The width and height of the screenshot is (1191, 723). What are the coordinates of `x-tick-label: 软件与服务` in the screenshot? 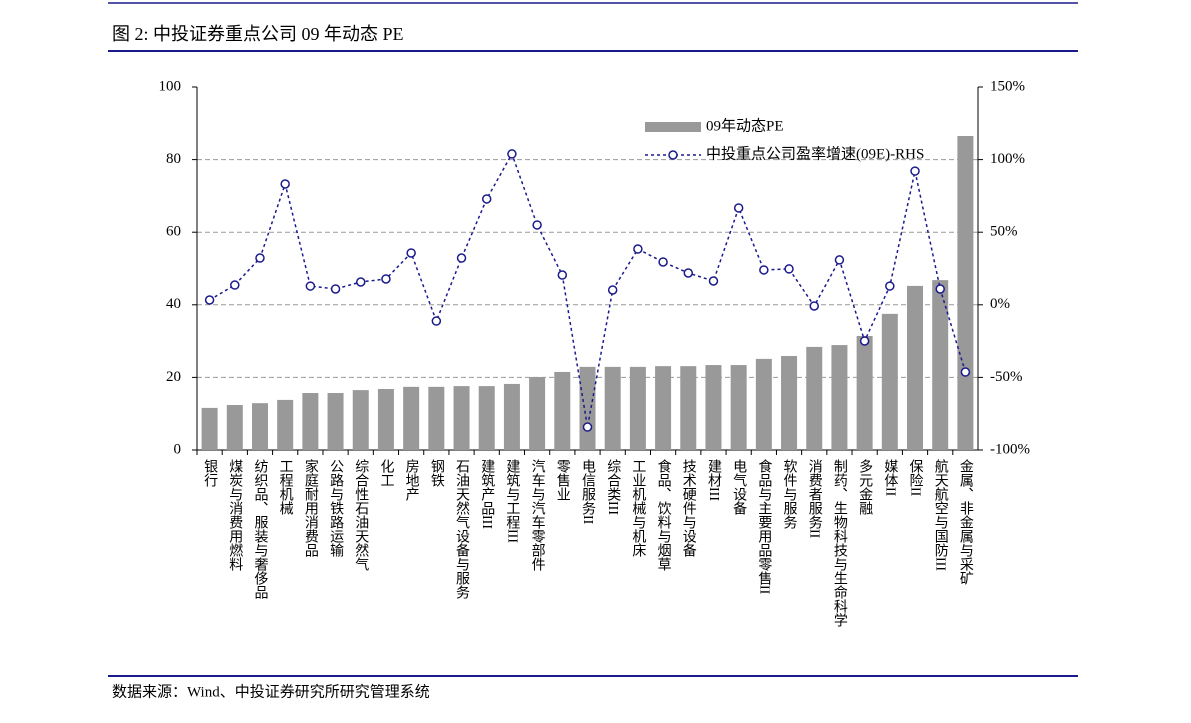 It's located at (790, 494).